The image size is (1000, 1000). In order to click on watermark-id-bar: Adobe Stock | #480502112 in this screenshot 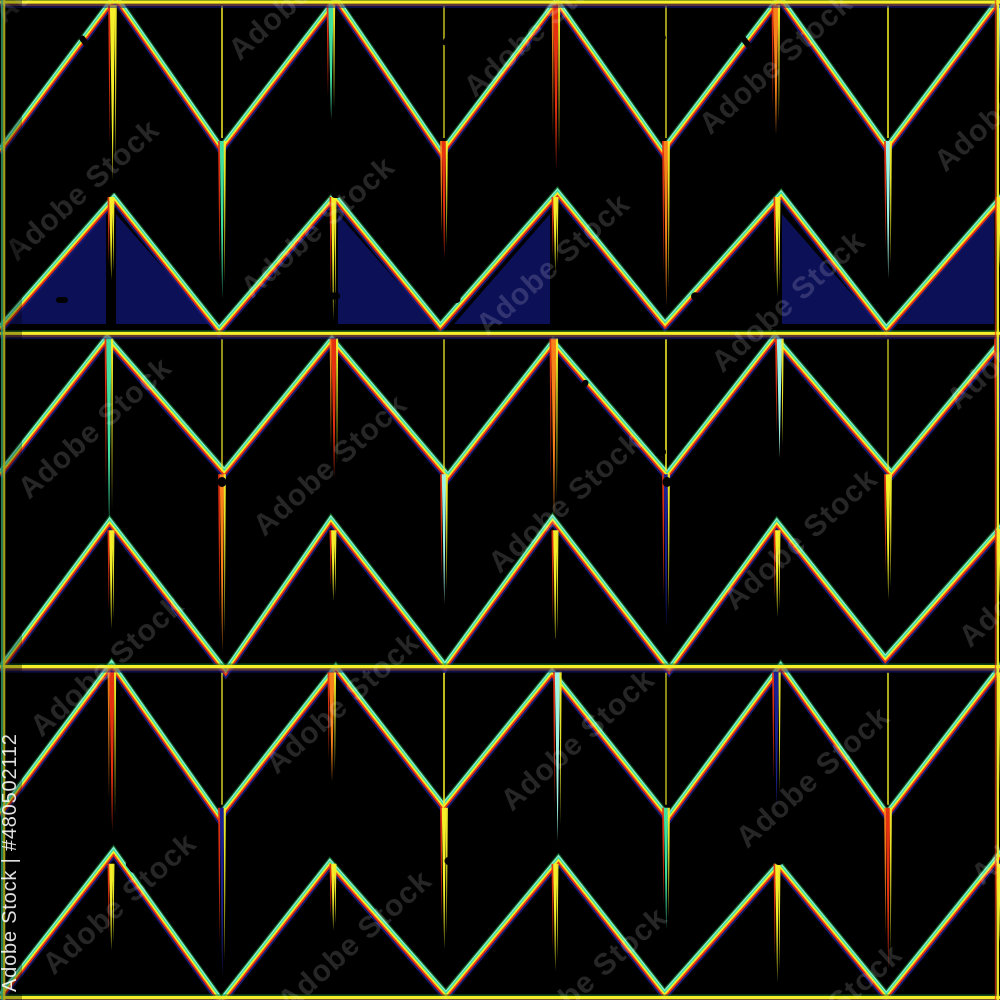, I will do `click(11, 500)`.